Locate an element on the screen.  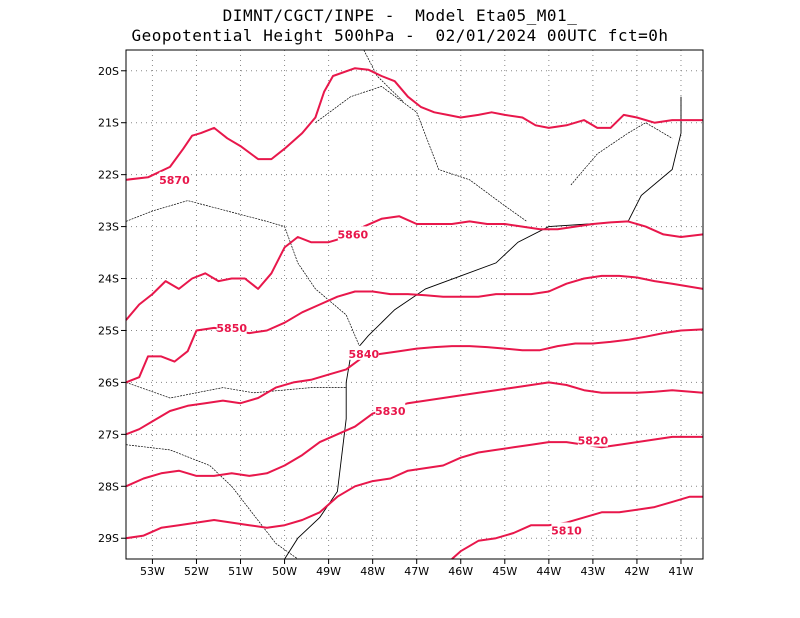
latitude-tick-label: 23S is located at coordinates (108, 227).